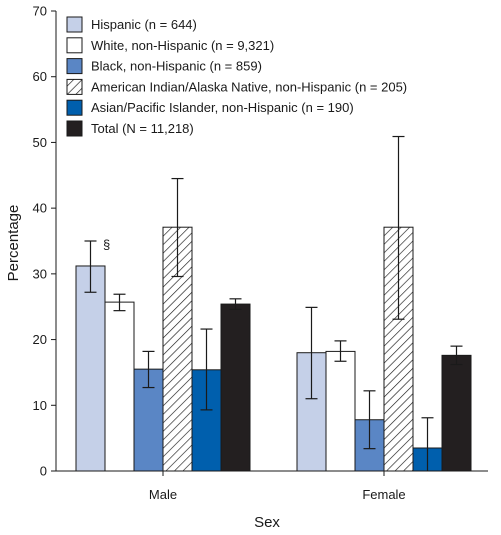 The height and width of the screenshot is (535, 501). What do you see at coordinates (40, 339) in the screenshot?
I see `y-tick-label-20: 20` at bounding box center [40, 339].